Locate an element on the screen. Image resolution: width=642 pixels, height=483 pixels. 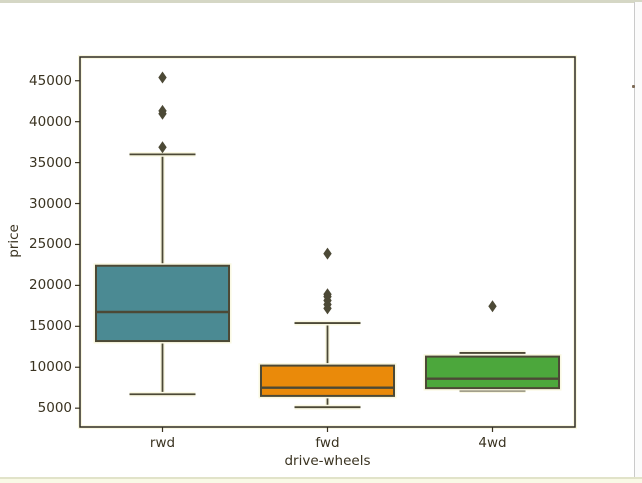
y-tick-label: 40000 is located at coordinates (50, 121).